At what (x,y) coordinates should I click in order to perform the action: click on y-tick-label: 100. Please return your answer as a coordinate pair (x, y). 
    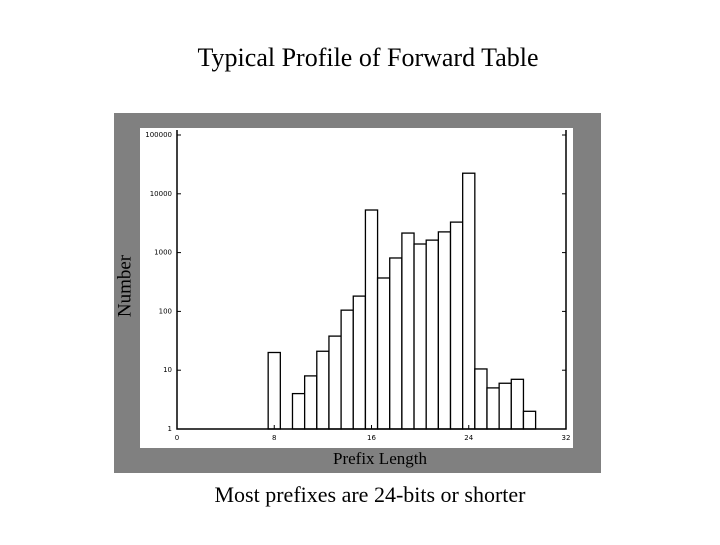
    Looking at the image, I should click on (165, 311).